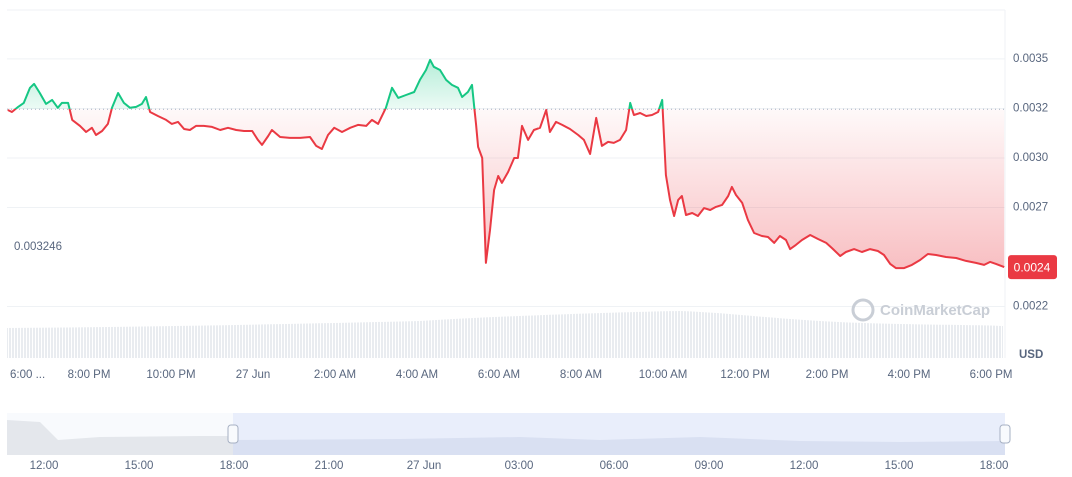 Image resolution: width=1072 pixels, height=477 pixels. Describe the element at coordinates (1030, 307) in the screenshot. I see `y-tick-label: 0.0022` at that location.